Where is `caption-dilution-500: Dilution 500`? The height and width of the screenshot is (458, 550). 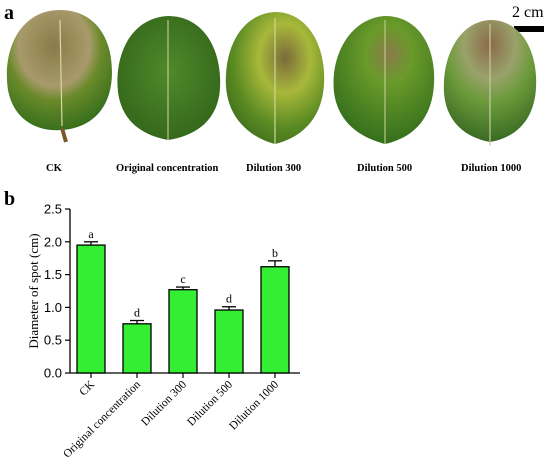 caption-dilution-500: Dilution 500 is located at coordinates (385, 168).